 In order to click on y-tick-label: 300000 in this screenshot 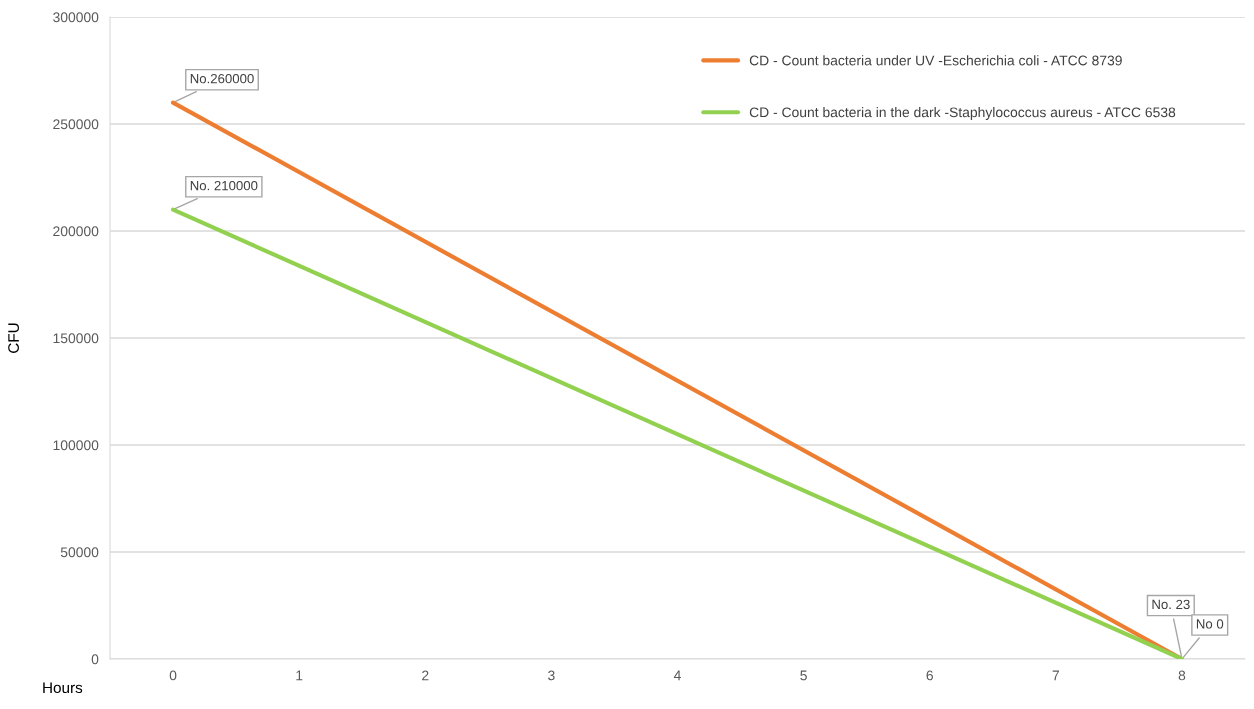, I will do `click(76, 17)`.